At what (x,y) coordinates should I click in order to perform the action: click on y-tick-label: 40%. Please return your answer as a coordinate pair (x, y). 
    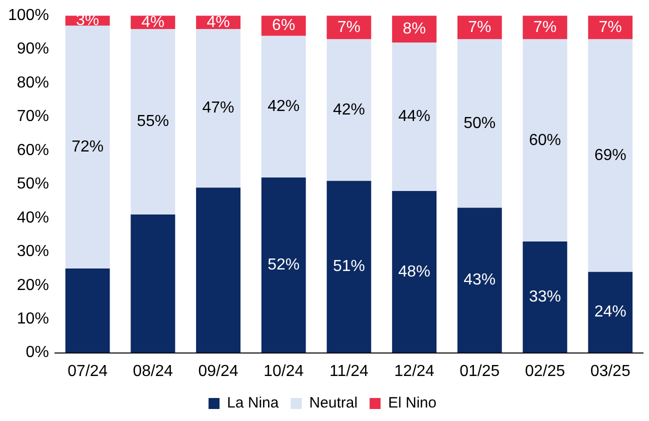
    Looking at the image, I should click on (32, 217).